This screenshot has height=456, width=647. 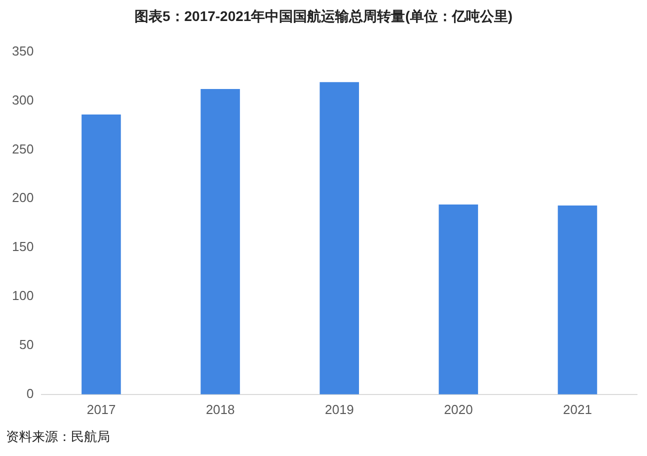 I want to click on y-tick-label: 100, so click(x=23, y=296).